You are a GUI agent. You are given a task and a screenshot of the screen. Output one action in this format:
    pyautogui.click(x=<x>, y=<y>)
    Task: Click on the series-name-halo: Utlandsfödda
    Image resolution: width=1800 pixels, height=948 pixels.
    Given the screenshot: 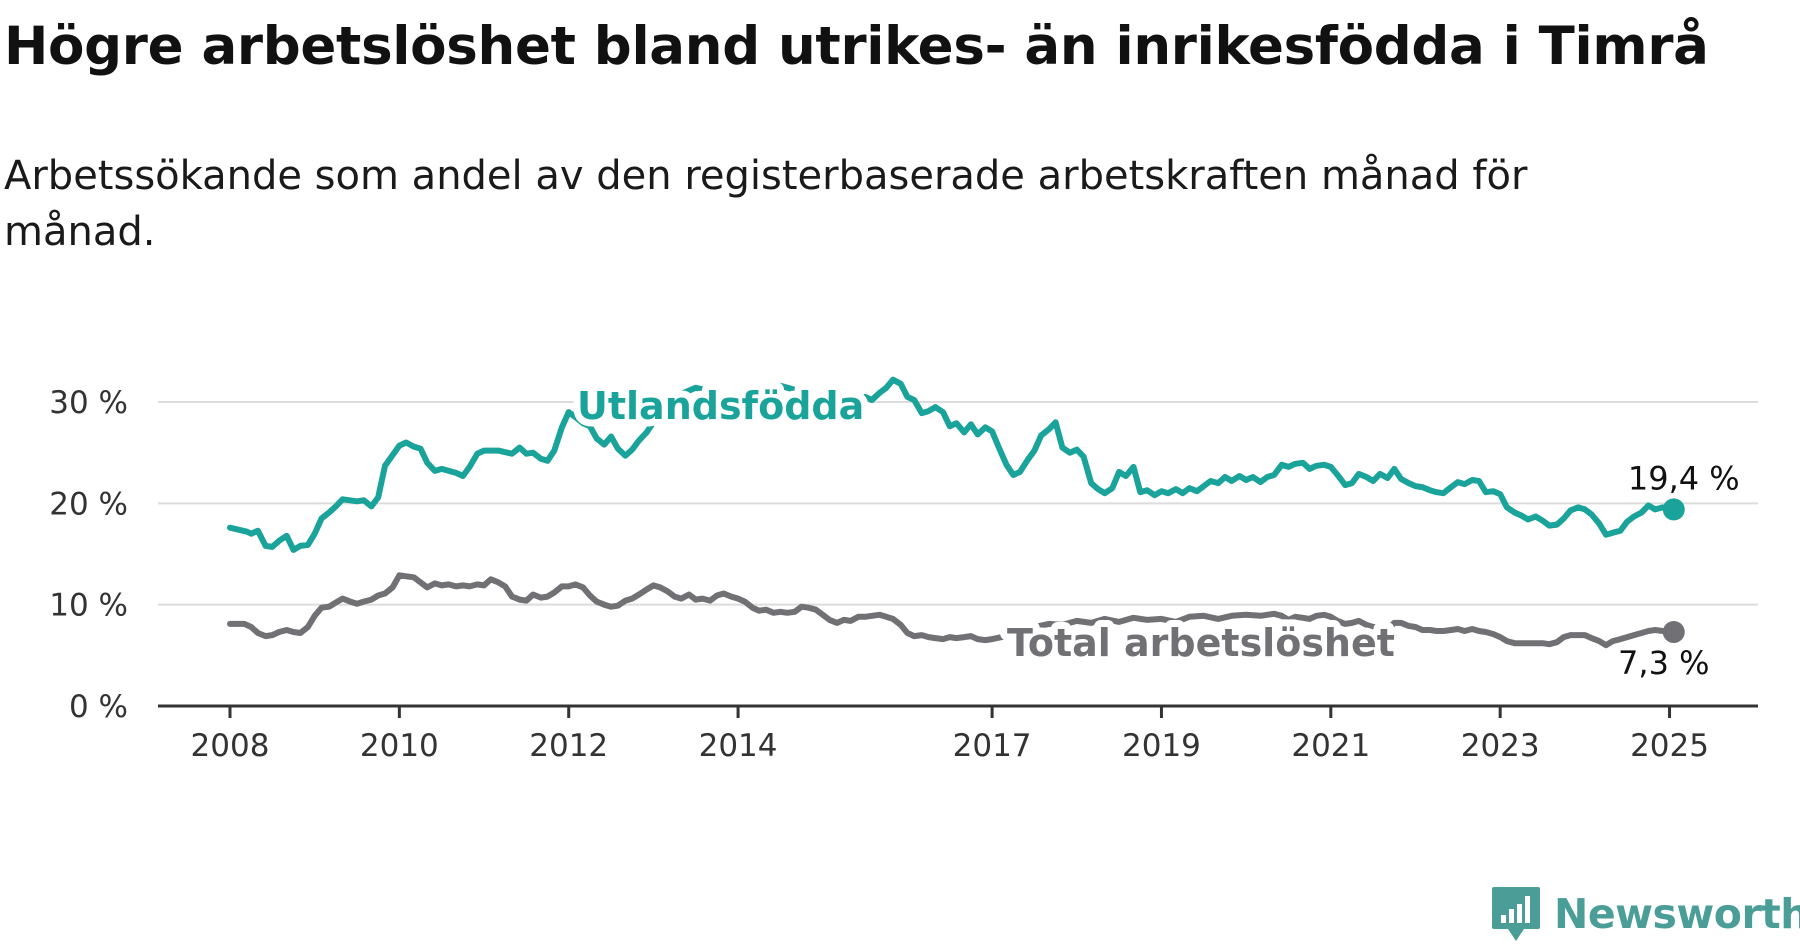 What is the action you would take?
    pyautogui.click(x=720, y=406)
    